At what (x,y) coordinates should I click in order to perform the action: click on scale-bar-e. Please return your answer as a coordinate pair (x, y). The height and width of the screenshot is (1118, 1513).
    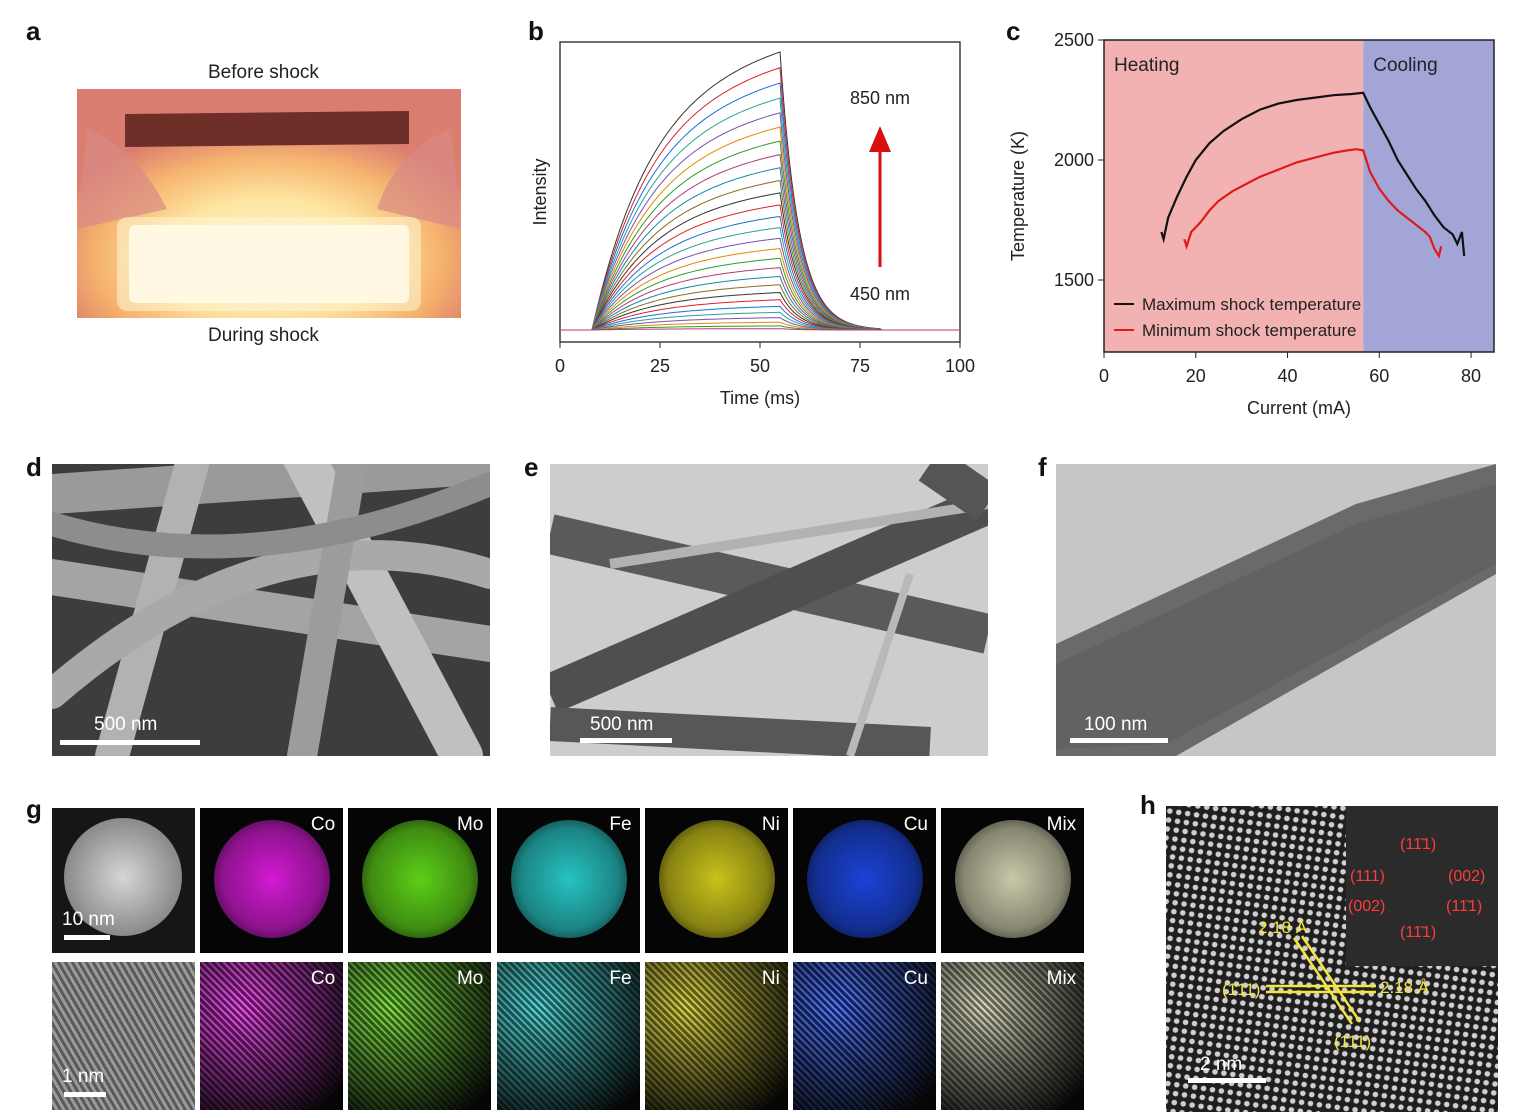
    Looking at the image, I should click on (626, 740).